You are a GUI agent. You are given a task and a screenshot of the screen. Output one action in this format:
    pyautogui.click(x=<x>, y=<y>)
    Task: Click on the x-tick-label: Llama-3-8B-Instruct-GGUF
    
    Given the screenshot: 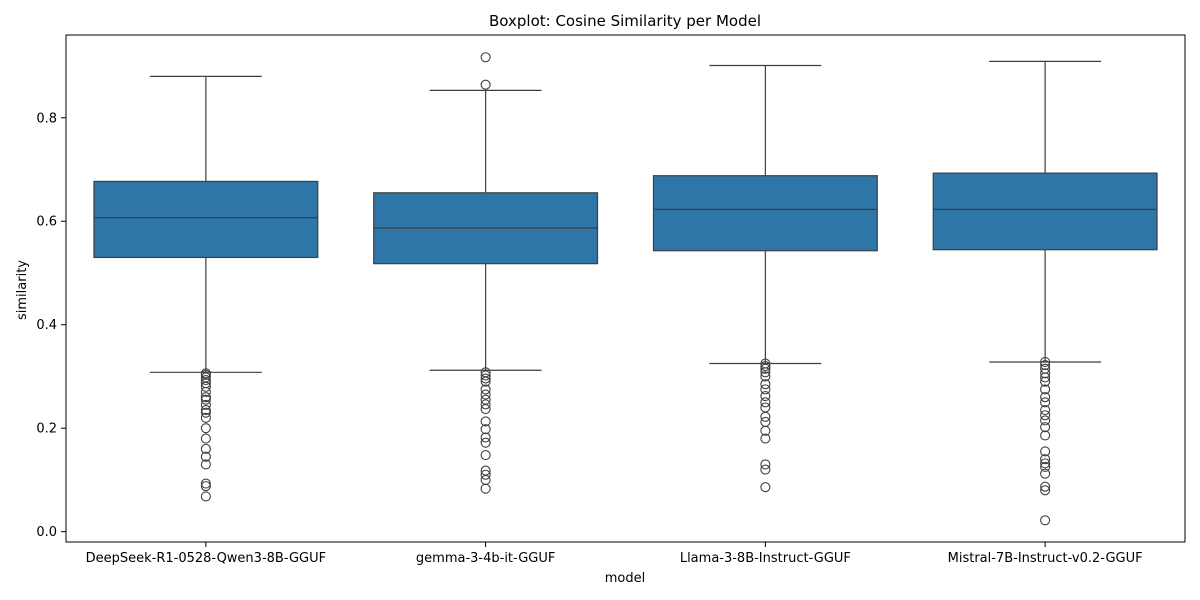 What is the action you would take?
    pyautogui.click(x=765, y=558)
    